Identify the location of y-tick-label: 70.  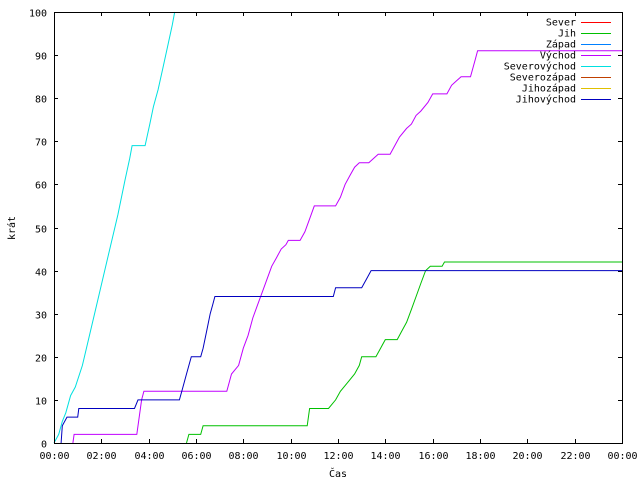
(41, 143).